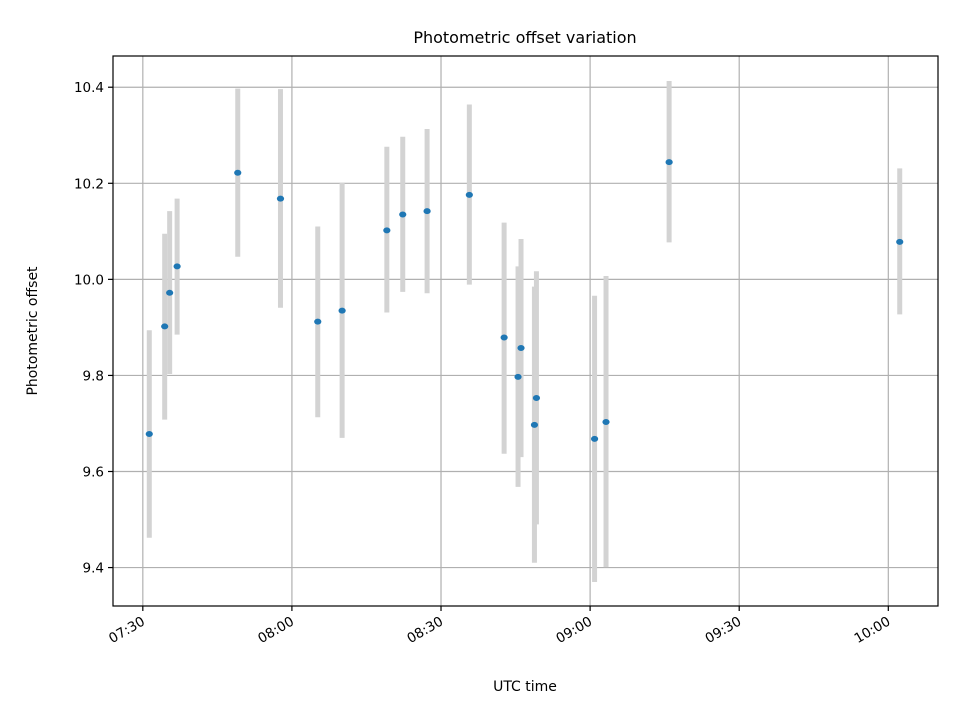 The height and width of the screenshot is (720, 960). I want to click on y-tick-label: 9.4, so click(93, 569).